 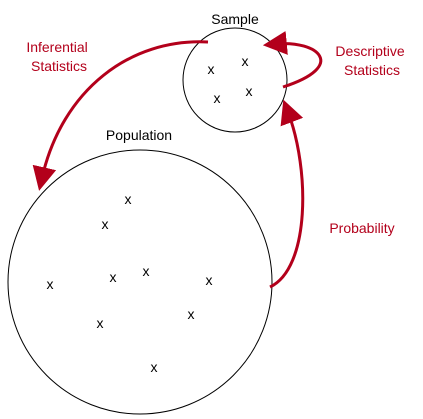 I want to click on inferential-label-line1: Inferential, so click(x=56, y=47).